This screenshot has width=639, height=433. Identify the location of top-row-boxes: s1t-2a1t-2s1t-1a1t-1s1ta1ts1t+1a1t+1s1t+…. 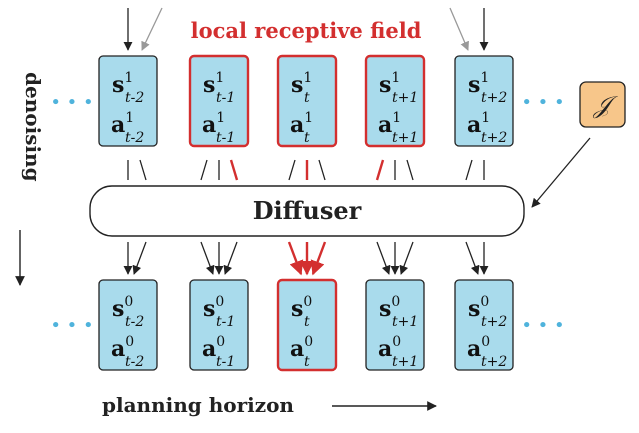
(306, 101).